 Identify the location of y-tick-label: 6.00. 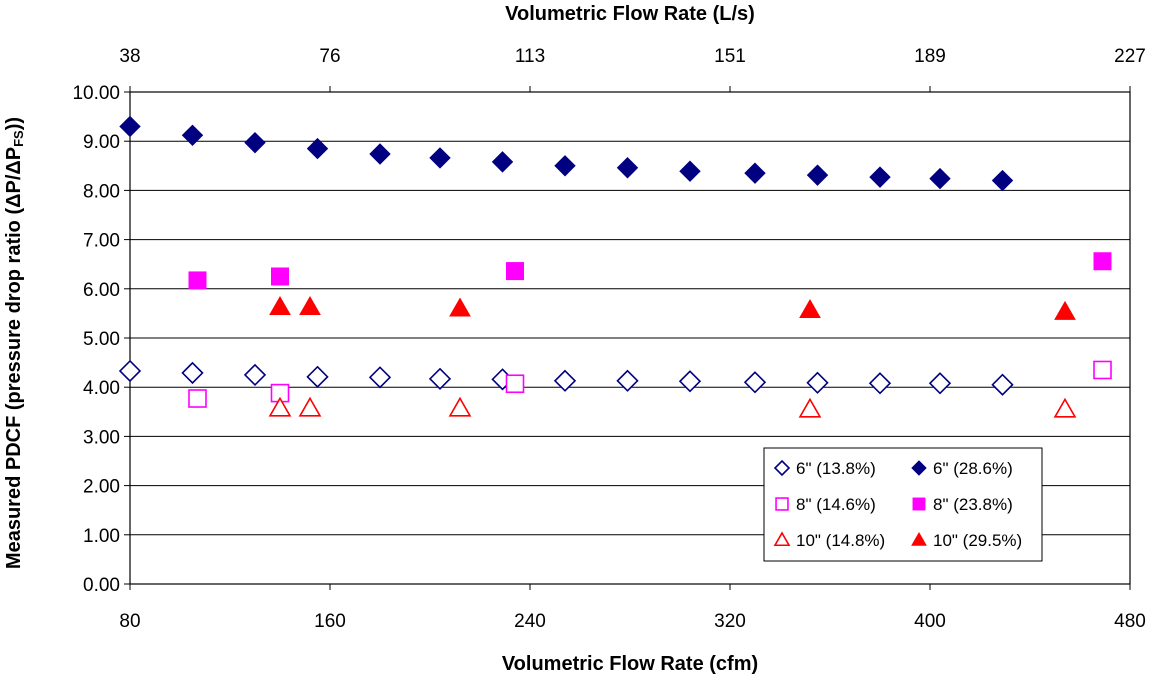
(101, 290).